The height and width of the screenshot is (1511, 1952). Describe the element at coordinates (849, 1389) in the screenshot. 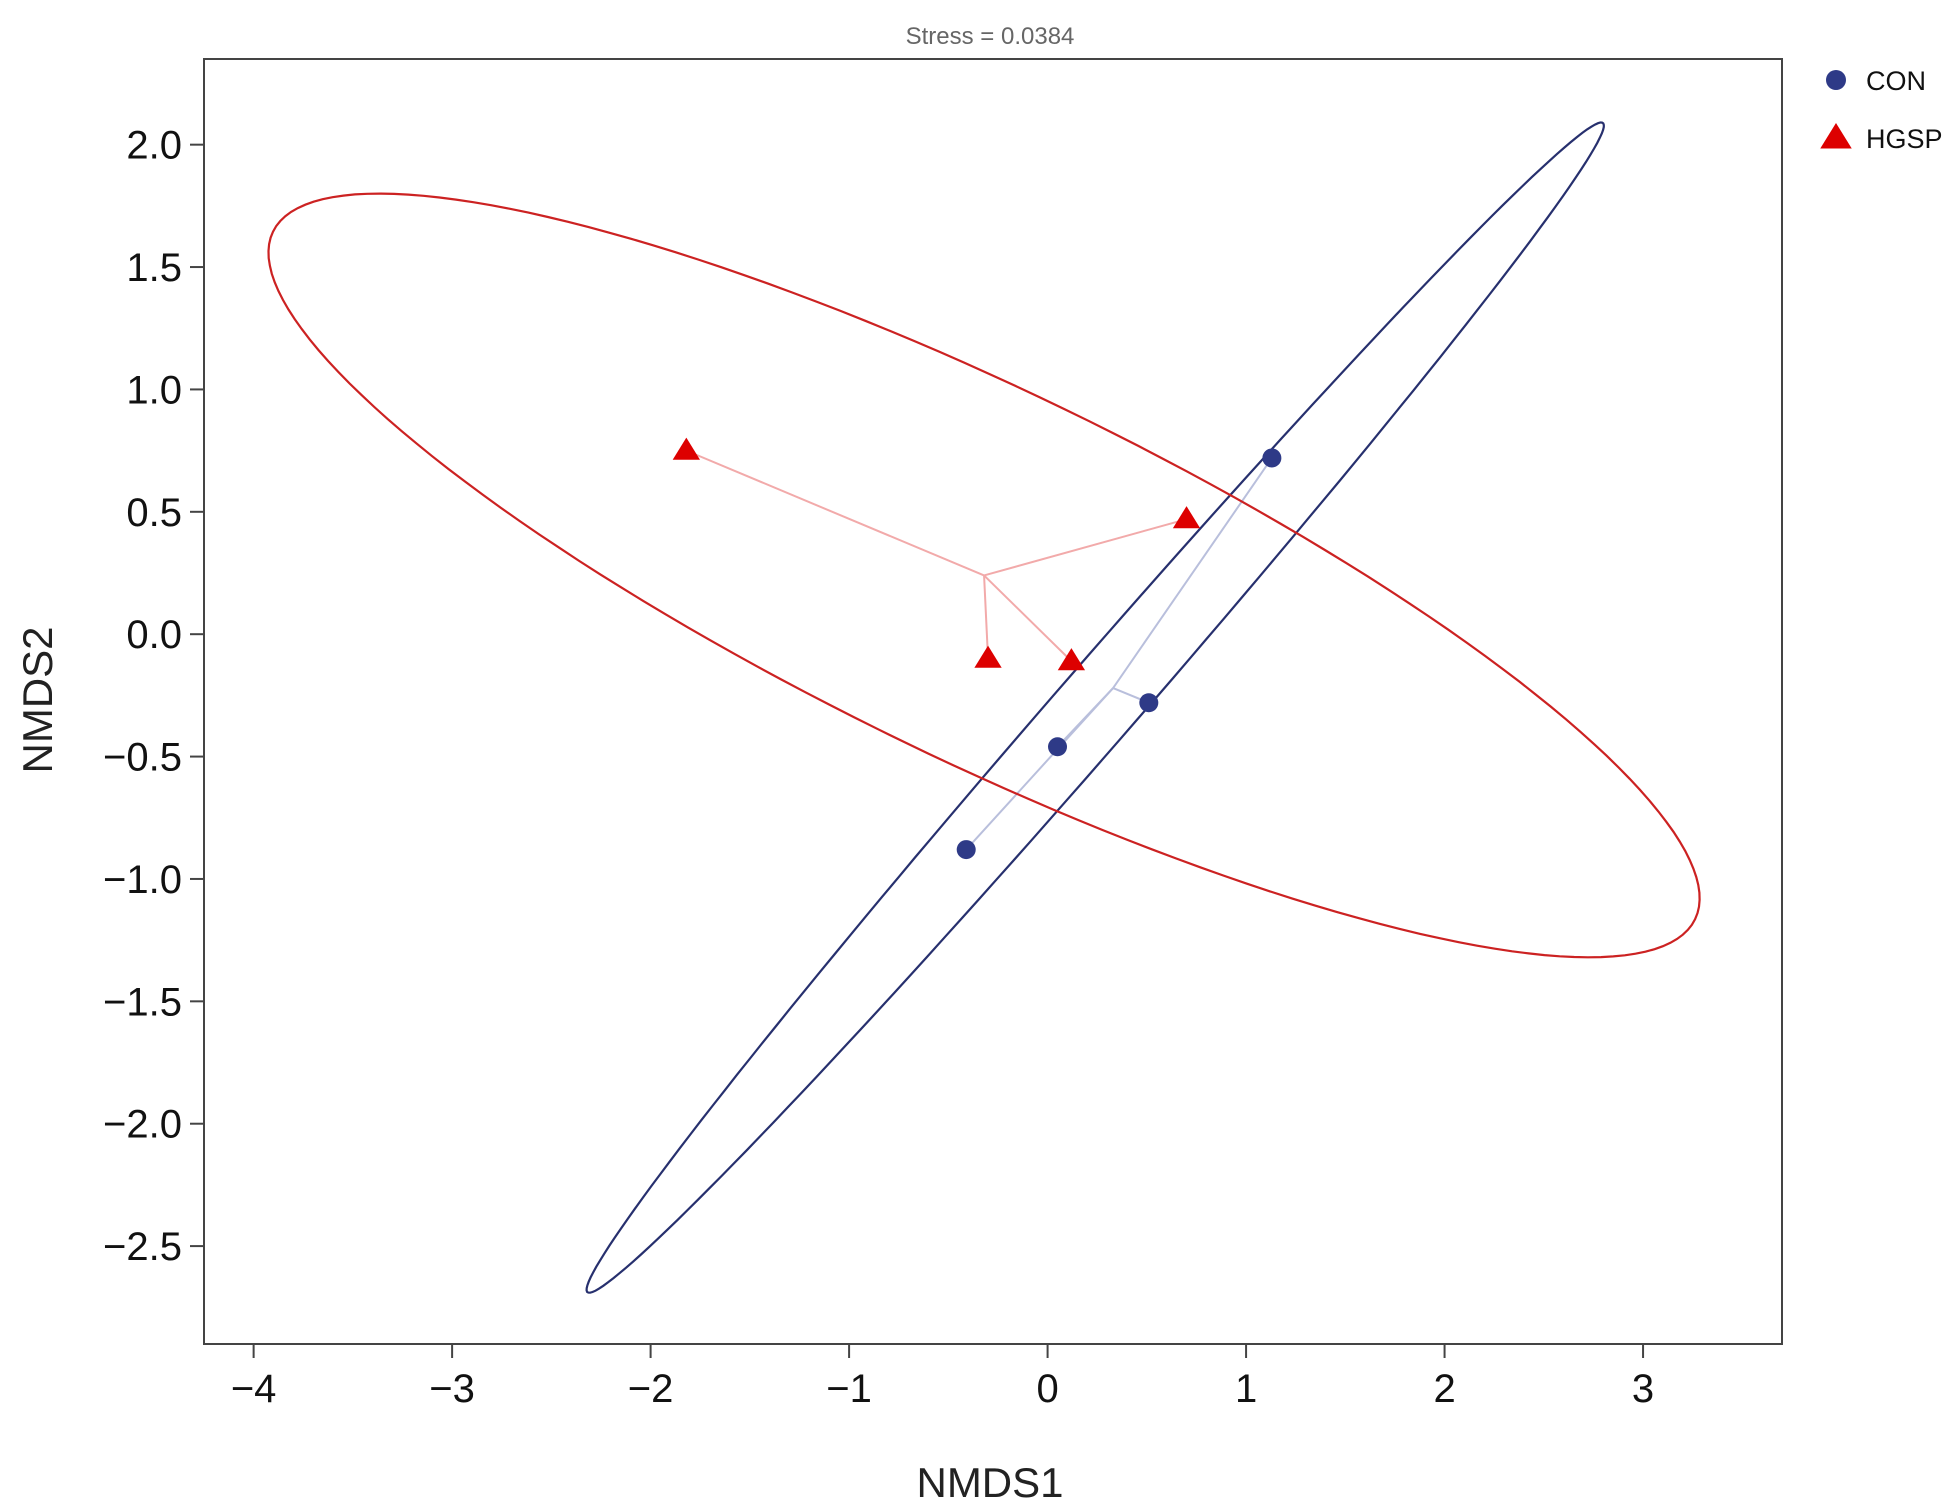

I see `x-tick-label--1: −1` at that location.